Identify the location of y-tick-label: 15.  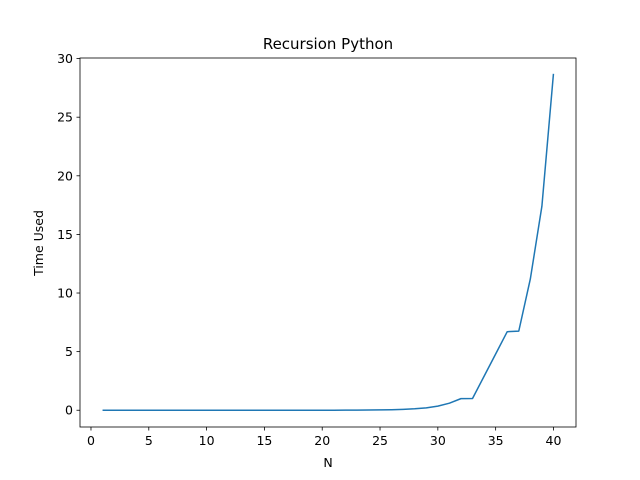
(65, 234).